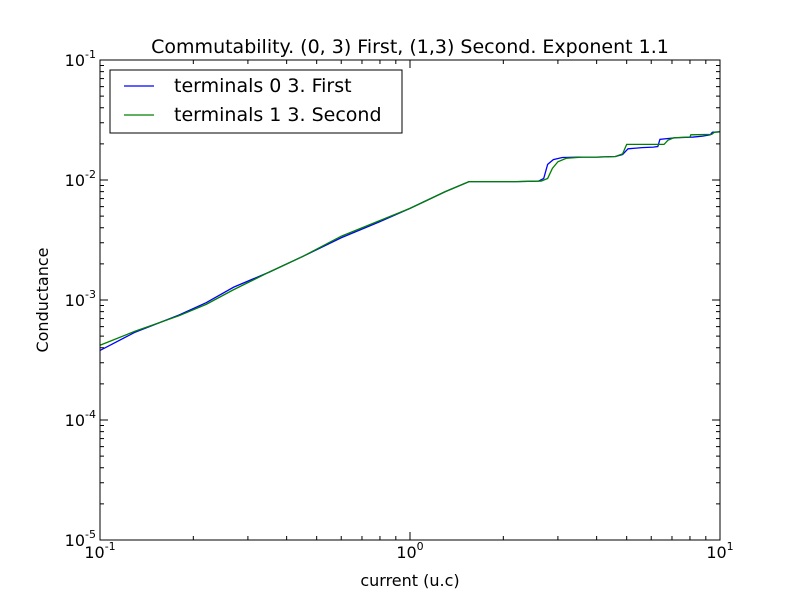 The width and height of the screenshot is (800, 600). Describe the element at coordinates (719, 551) in the screenshot. I see `x-tick-label: 10¹` at that location.